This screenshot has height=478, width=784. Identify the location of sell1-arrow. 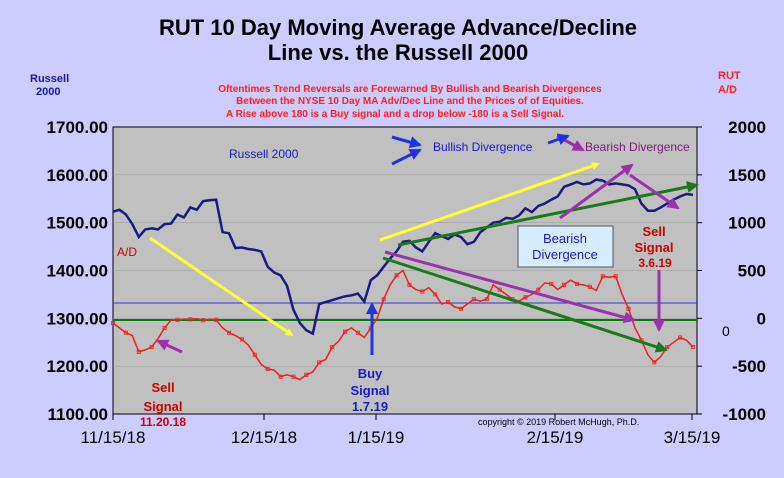
(169, 346).